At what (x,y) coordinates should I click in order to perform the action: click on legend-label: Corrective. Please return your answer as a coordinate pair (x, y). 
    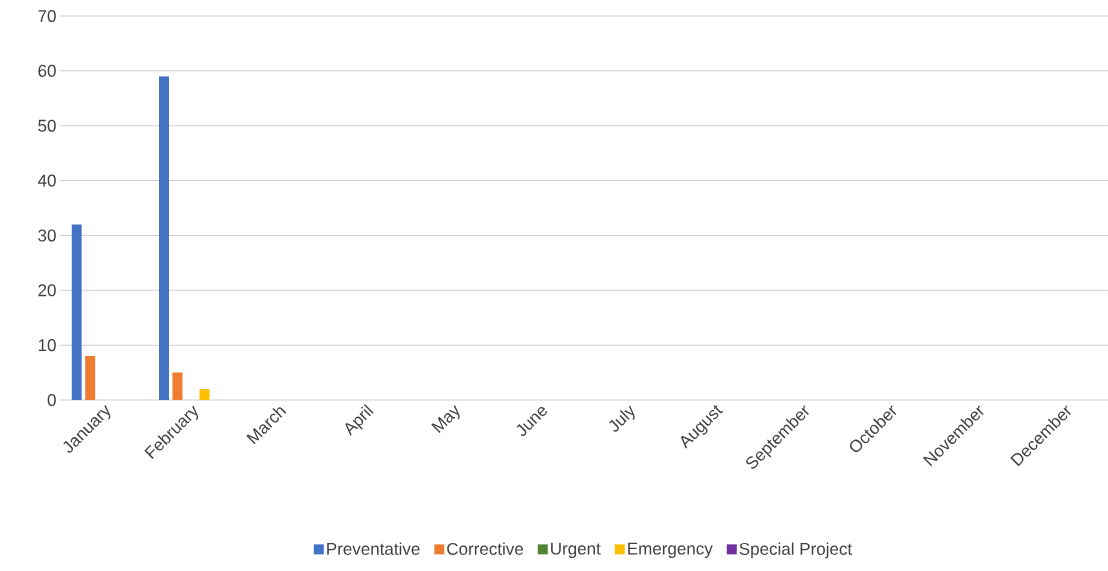
    Looking at the image, I should click on (485, 548).